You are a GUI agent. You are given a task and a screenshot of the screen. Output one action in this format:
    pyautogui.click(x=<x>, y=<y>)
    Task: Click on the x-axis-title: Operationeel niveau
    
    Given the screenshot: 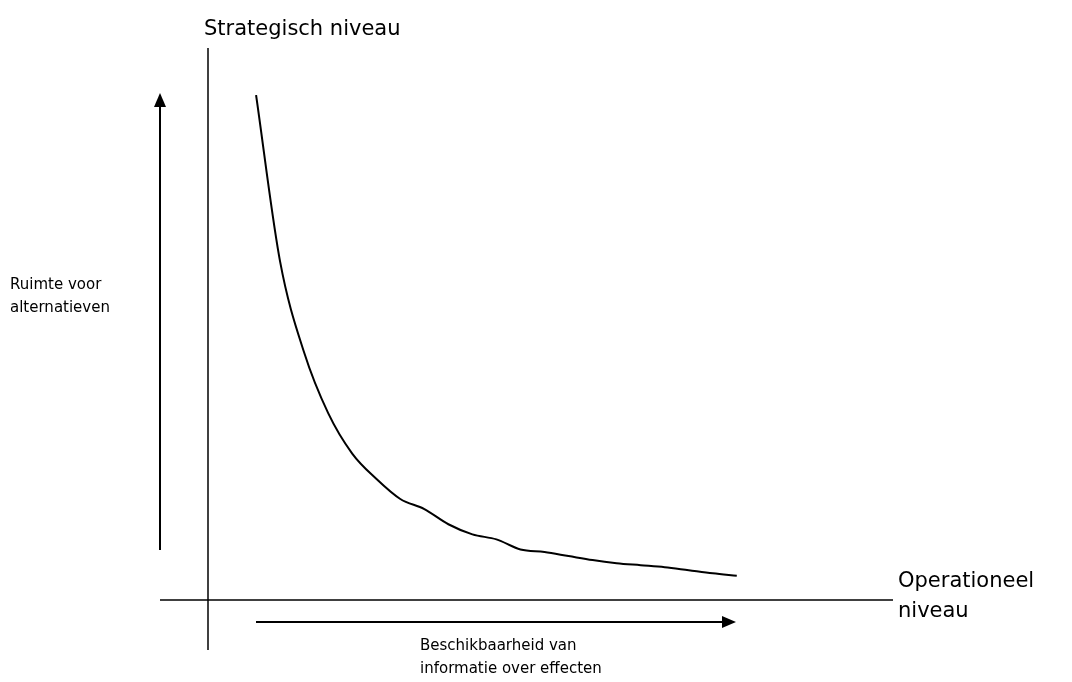 What is the action you would take?
    pyautogui.click(x=967, y=595)
    